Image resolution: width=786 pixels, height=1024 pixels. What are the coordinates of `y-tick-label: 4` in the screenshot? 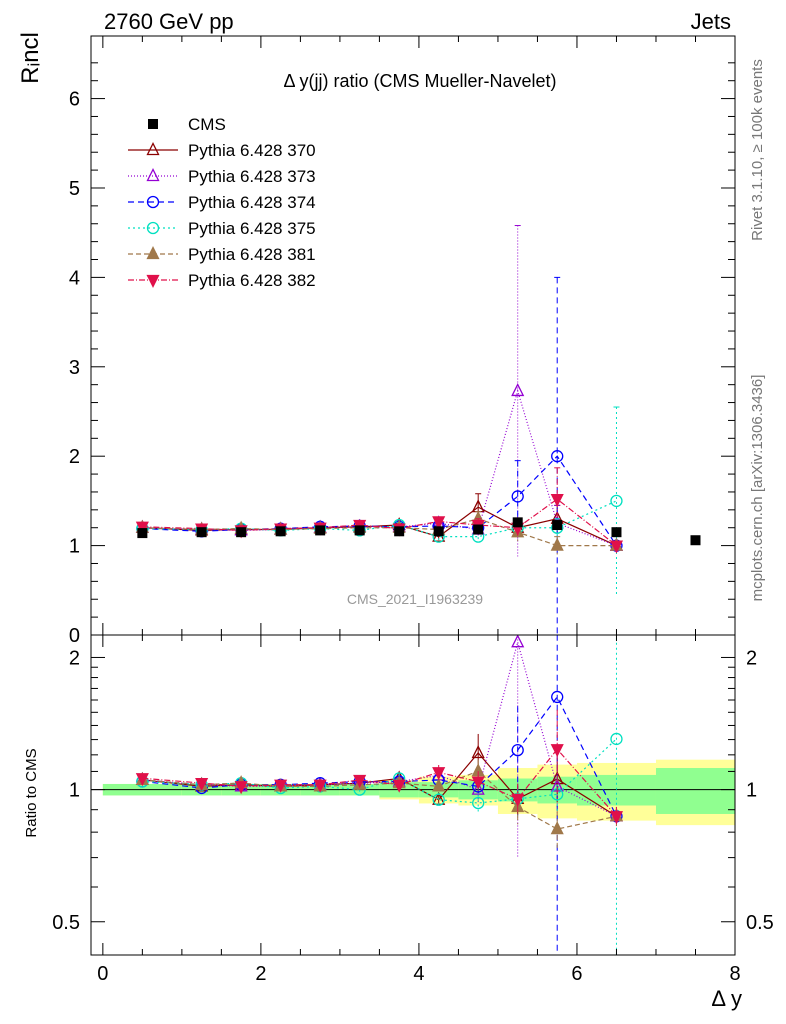 It's located at (74, 278).